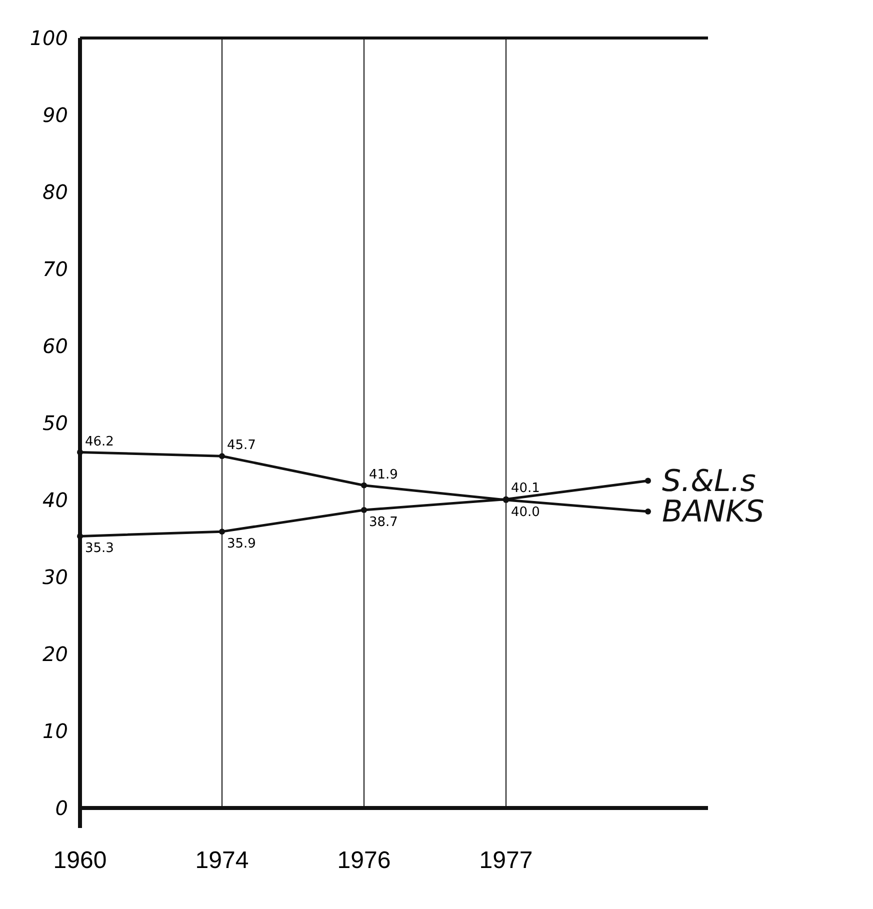  I want to click on data-label: 45.7, so click(241, 446).